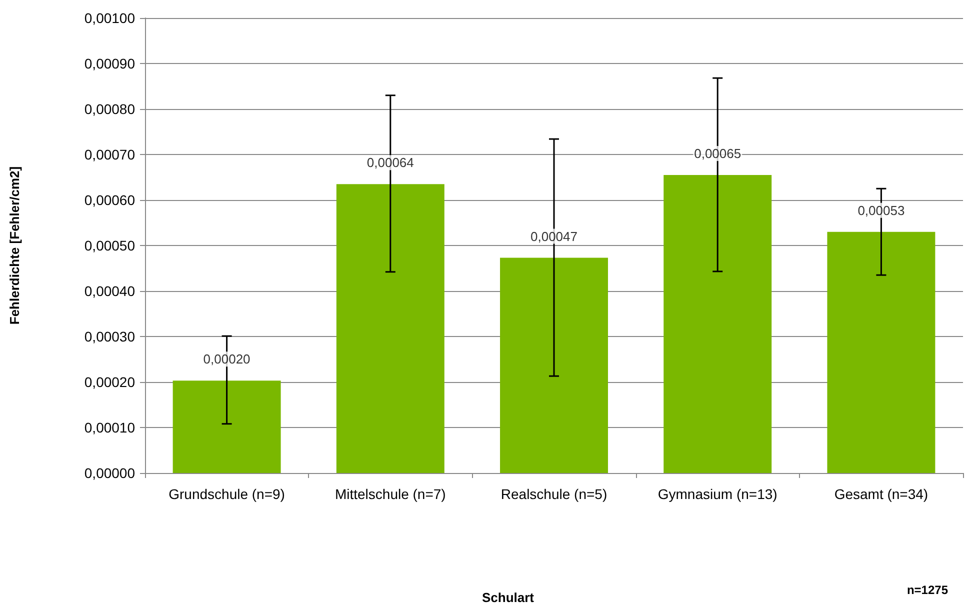 The image size is (976, 606). I want to click on y-tick-label: 0,00100, so click(110, 18).